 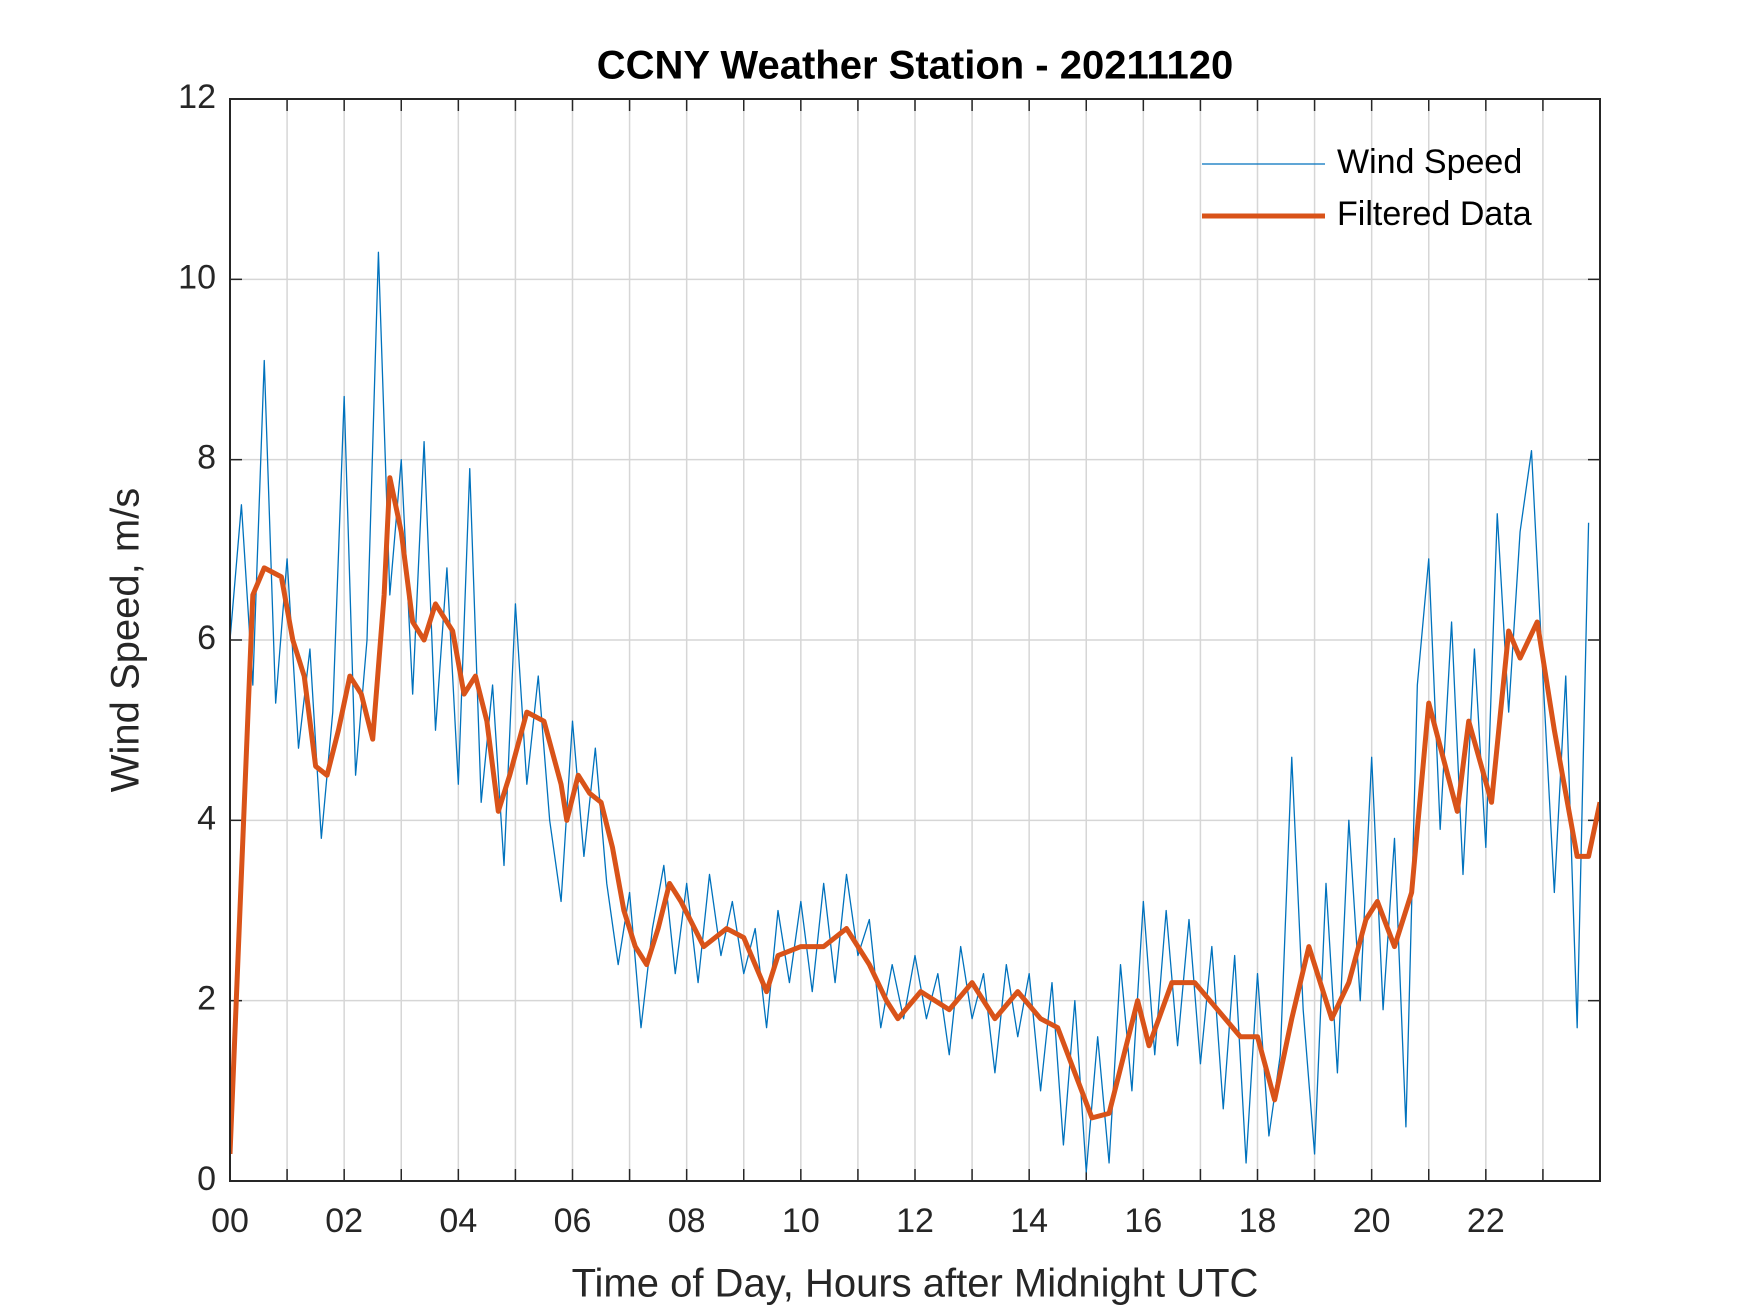 What do you see at coordinates (126, 640) in the screenshot?
I see `y-axis-label: Wind Speed, m/s` at bounding box center [126, 640].